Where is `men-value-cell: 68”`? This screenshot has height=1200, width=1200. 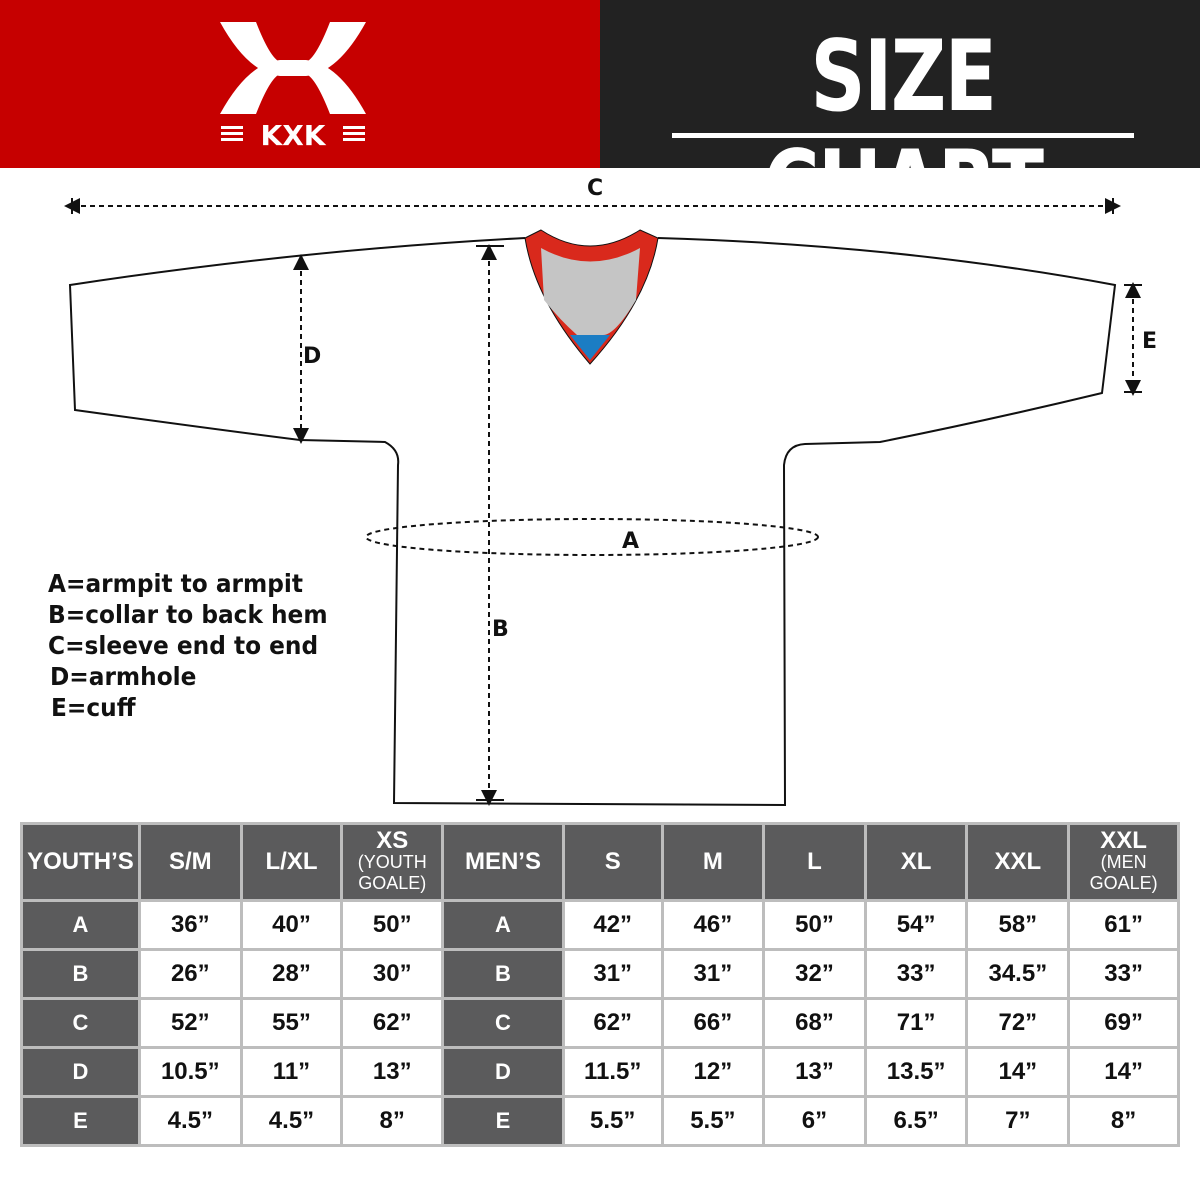
men-value-cell: 68” is located at coordinates (814, 1023).